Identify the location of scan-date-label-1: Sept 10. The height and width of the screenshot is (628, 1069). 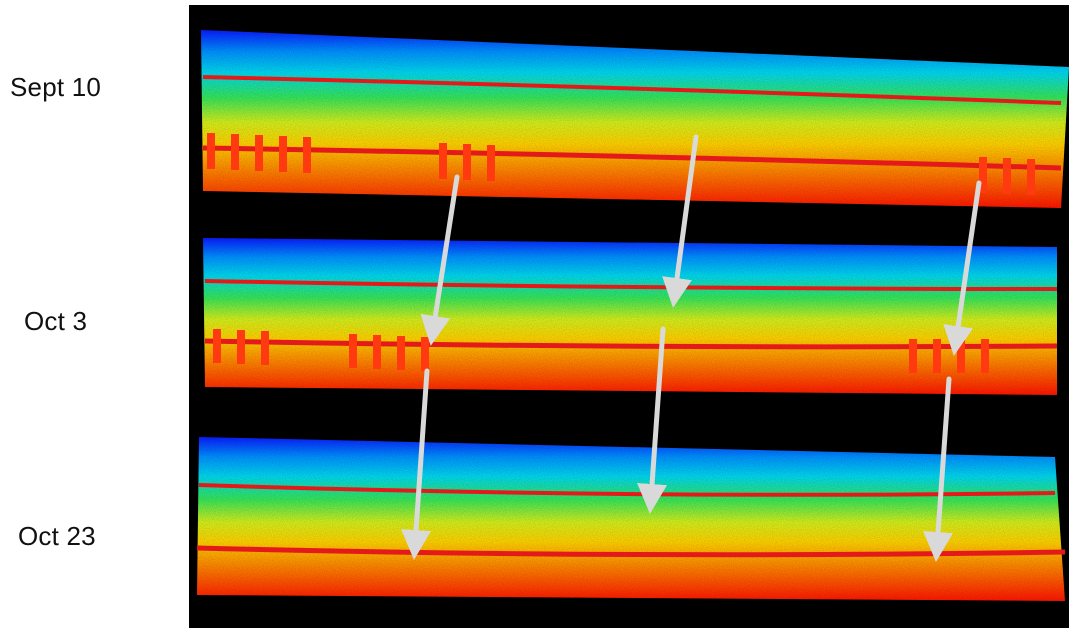
(56, 87).